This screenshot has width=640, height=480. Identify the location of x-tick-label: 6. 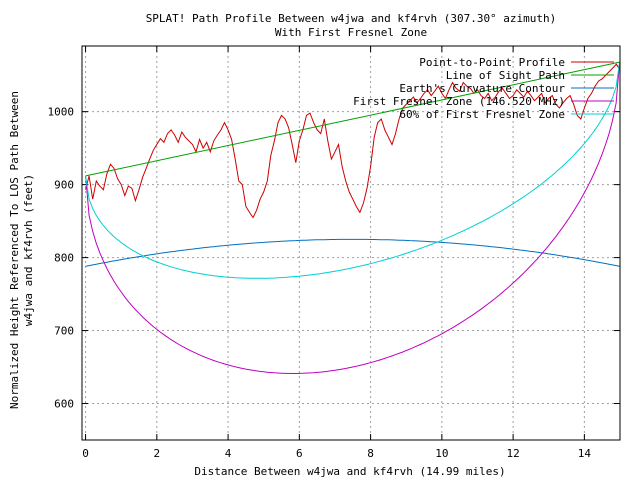
(299, 453).